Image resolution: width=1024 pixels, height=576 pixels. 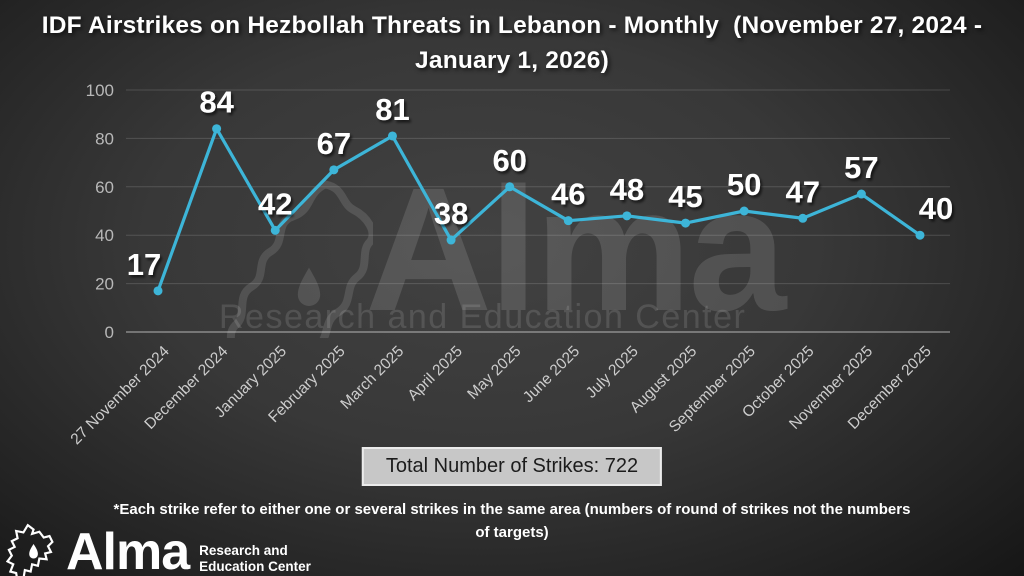 I want to click on data-label-13: 40, so click(x=936, y=208).